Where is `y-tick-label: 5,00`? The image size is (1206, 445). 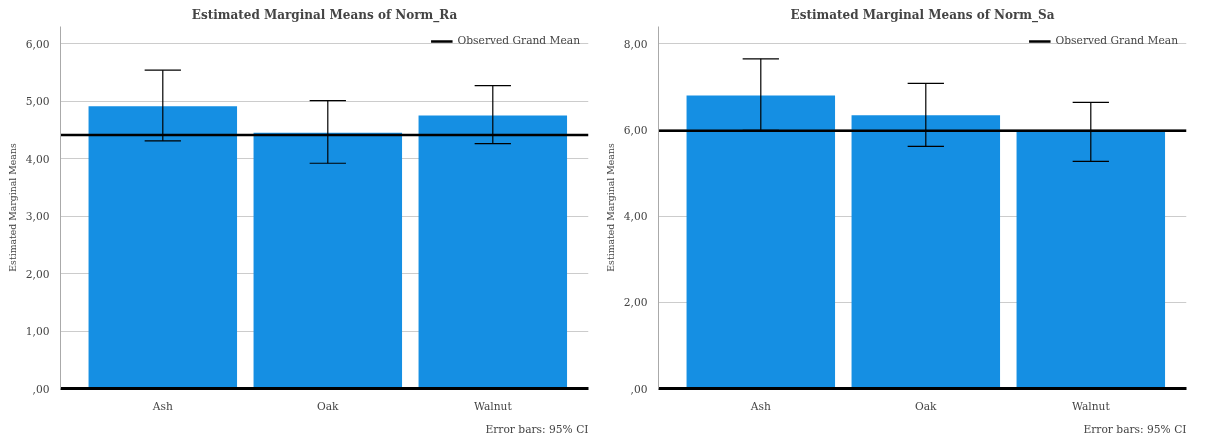
y-tick-label: 5,00 is located at coordinates (37, 102).